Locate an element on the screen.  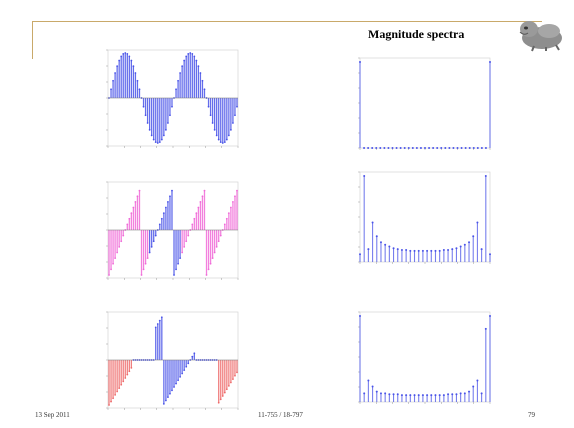
header-rule-vertical is located at coordinates (32, 40).